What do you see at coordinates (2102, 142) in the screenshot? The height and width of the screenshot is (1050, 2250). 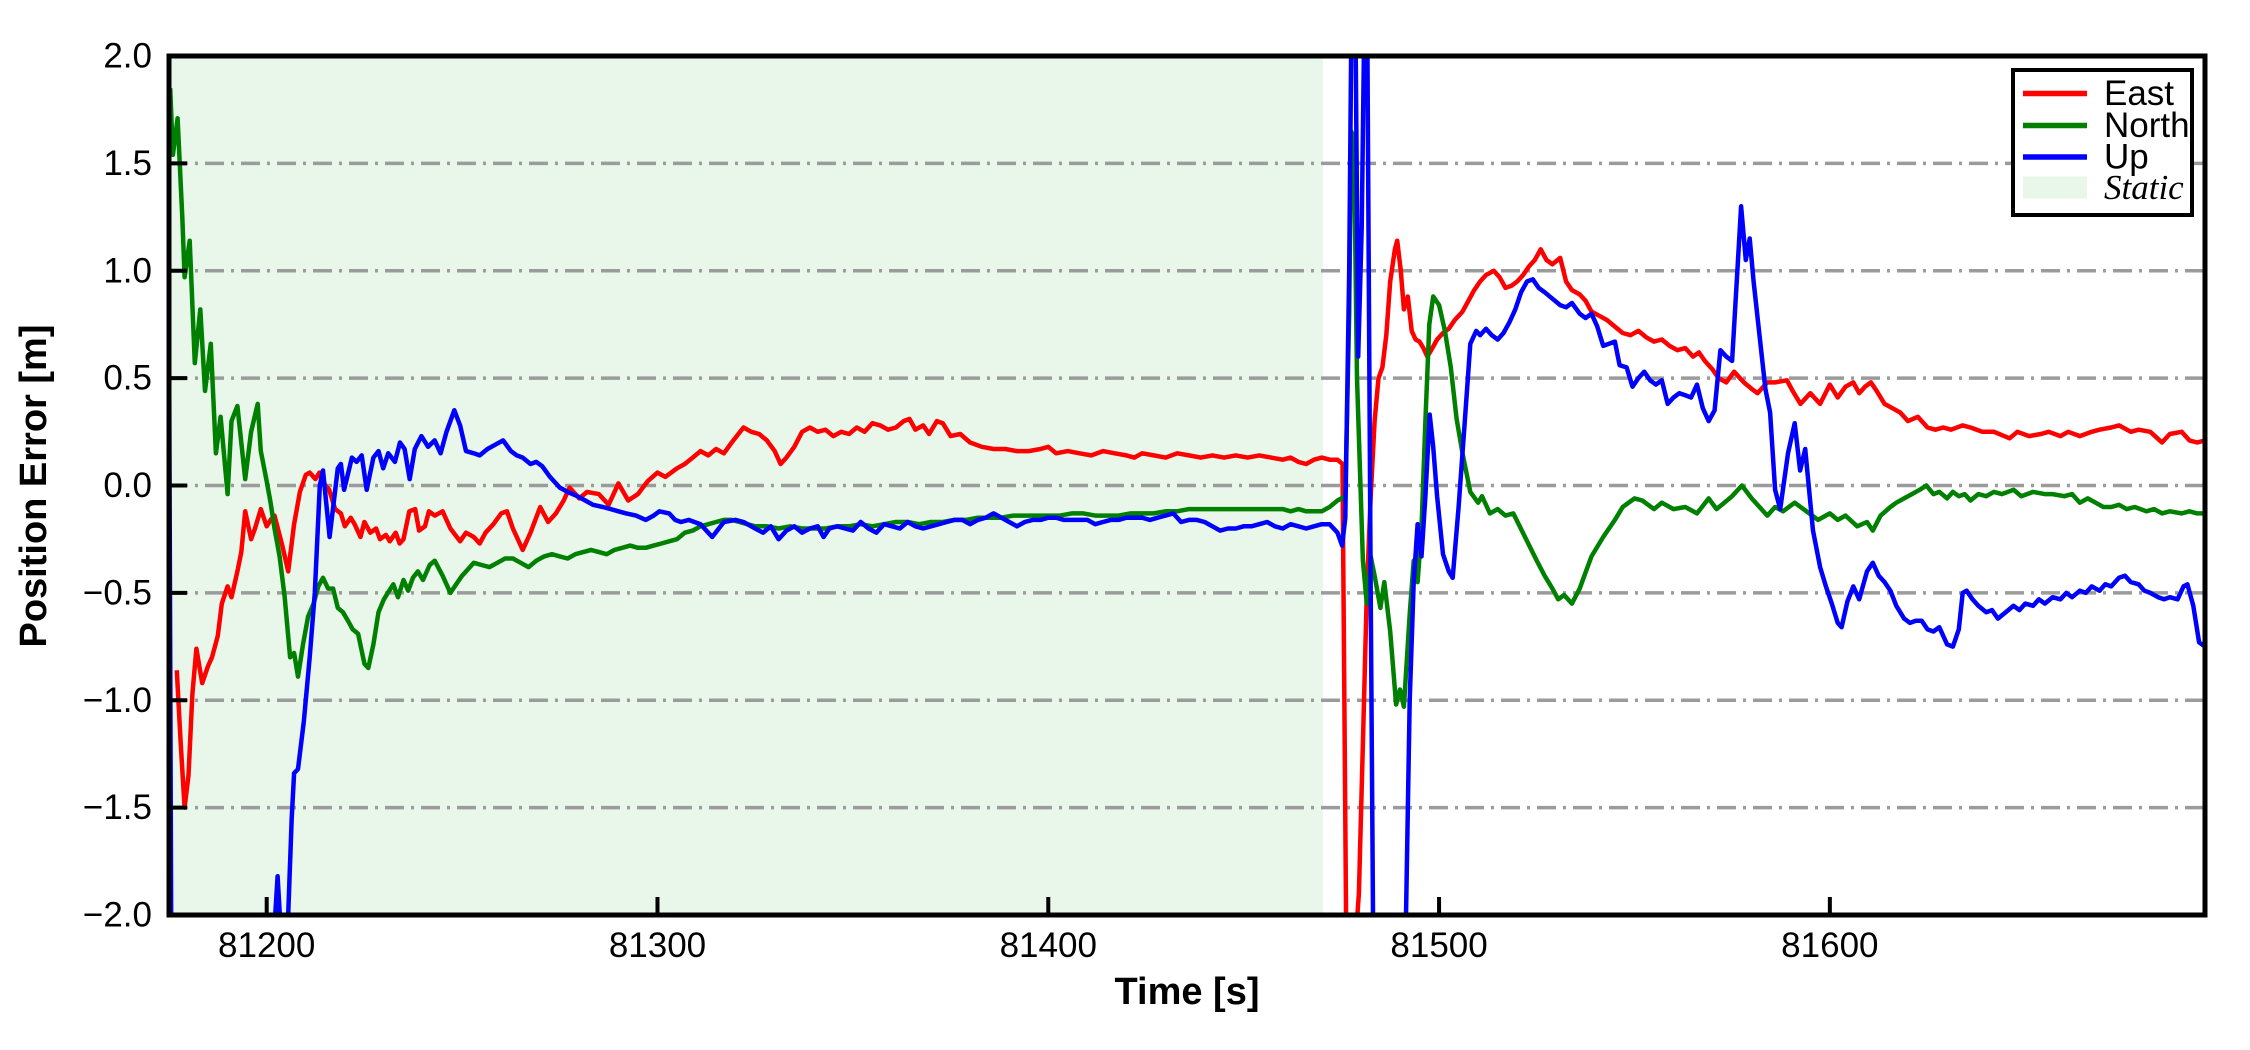 I see `legend: East North Up Static` at bounding box center [2102, 142].